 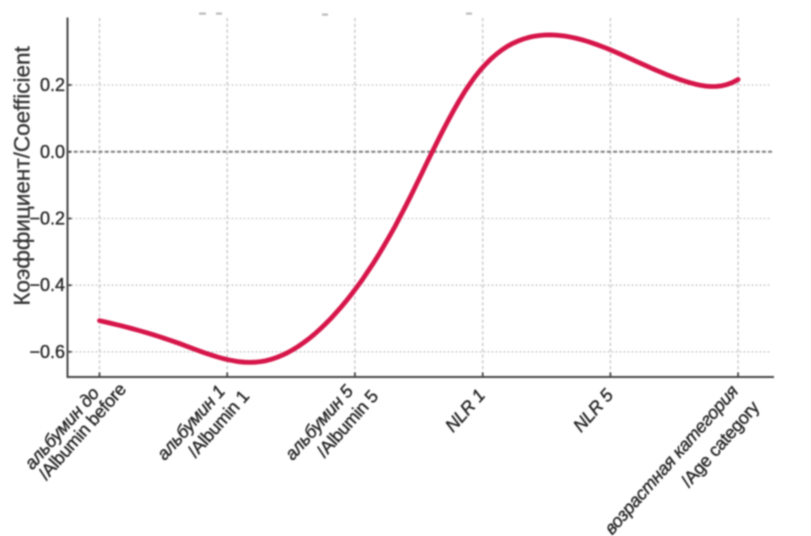 I want to click on svg-text: 0.0, so click(x=52, y=152).